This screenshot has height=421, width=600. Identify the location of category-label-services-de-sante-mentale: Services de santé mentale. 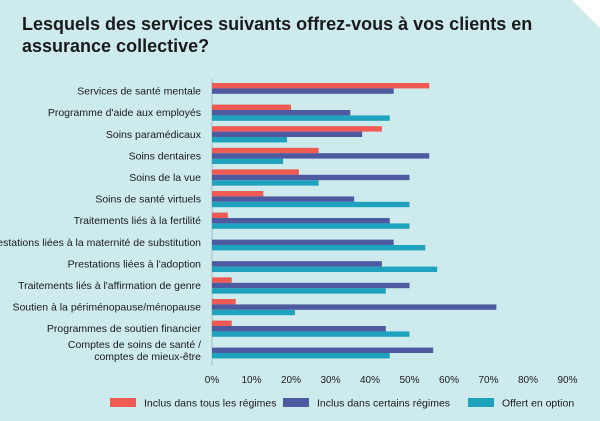
(139, 92).